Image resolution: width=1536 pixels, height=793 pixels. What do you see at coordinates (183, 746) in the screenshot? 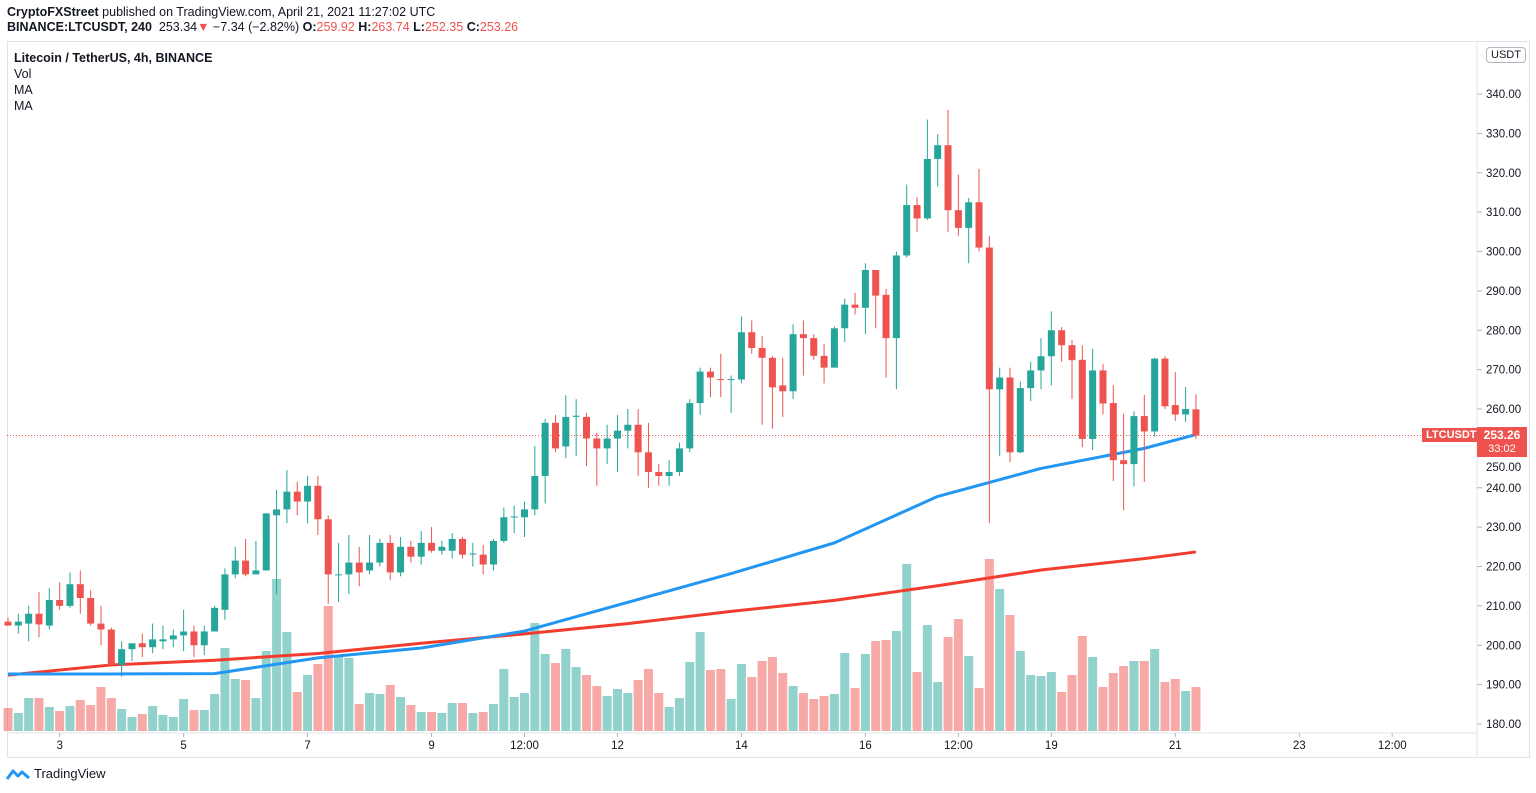
I see `x-tick-label: 5` at bounding box center [183, 746].